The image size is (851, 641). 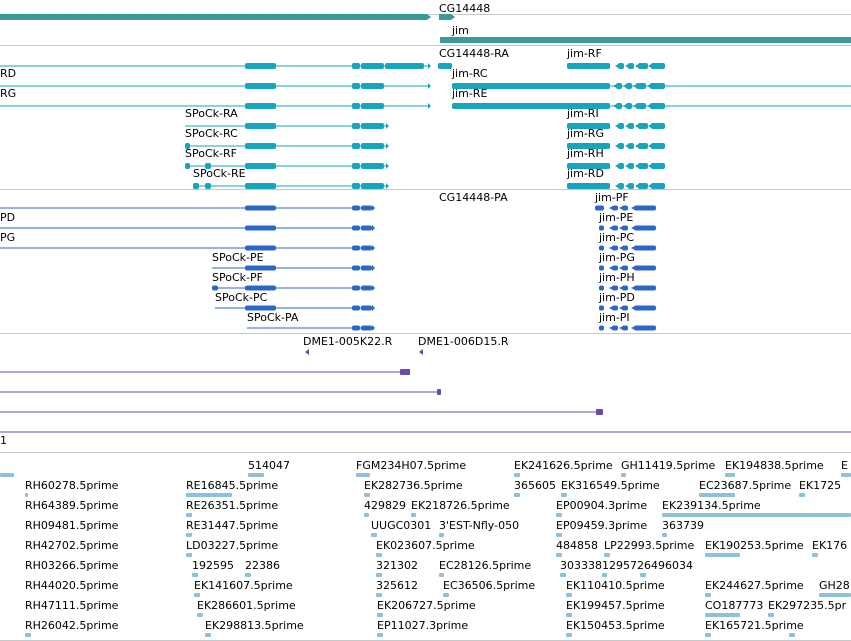 I want to click on est-label: EK282736.5prime, so click(x=413, y=485).